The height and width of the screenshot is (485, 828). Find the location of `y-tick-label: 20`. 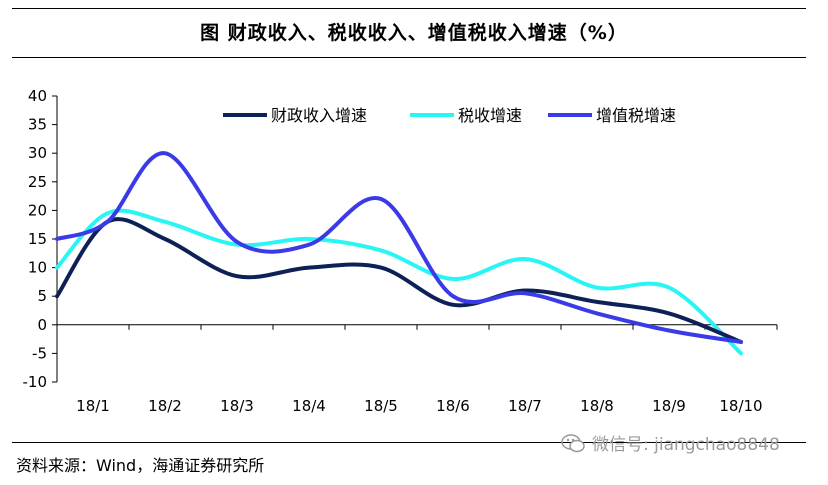

y-tick-label: 20 is located at coordinates (37, 210).